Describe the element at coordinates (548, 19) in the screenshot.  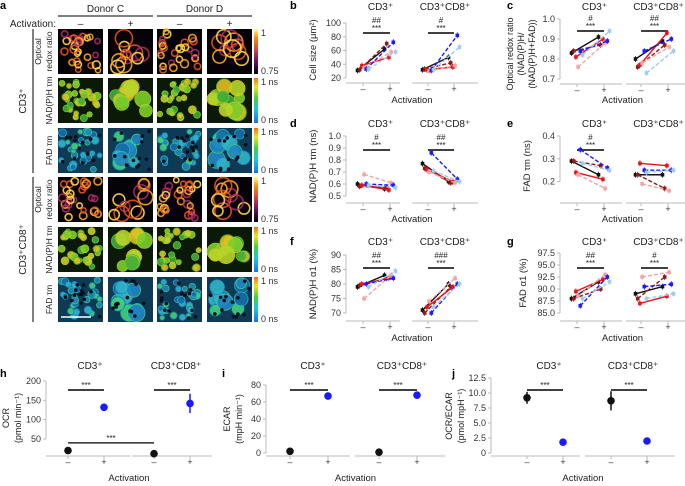
I see `y-tick-label: 1.0` at that location.